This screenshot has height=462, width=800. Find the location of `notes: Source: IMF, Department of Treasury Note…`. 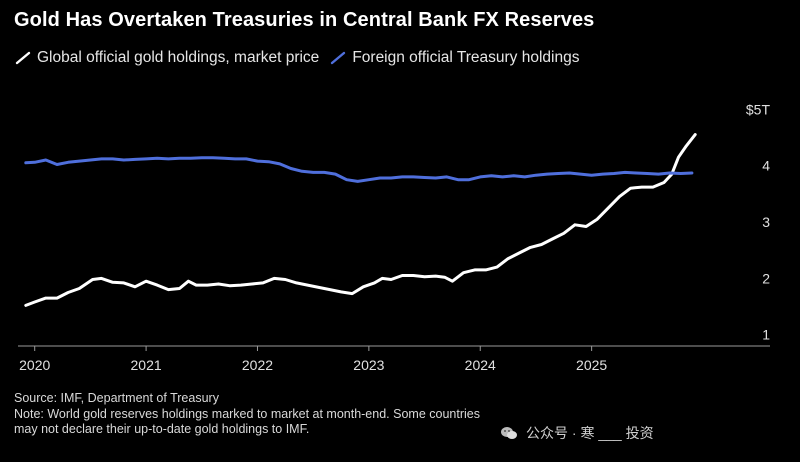

notes: Source: IMF, Department of Treasury Note… is located at coordinates (247, 414).